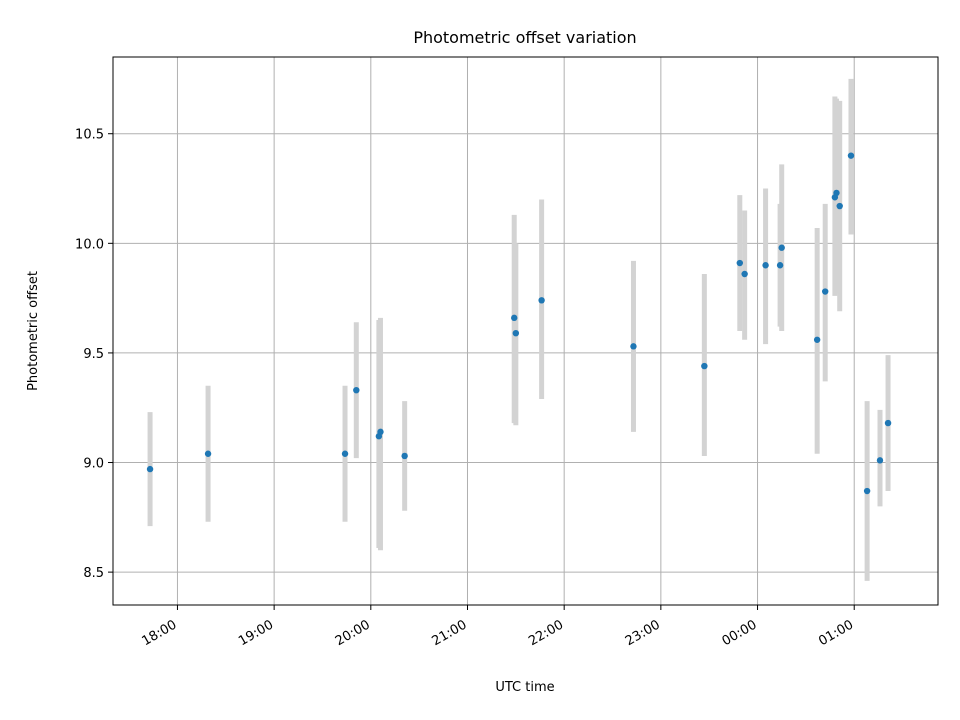  Describe the element at coordinates (524, 687) in the screenshot. I see `x-axis-label: UTC time` at that location.